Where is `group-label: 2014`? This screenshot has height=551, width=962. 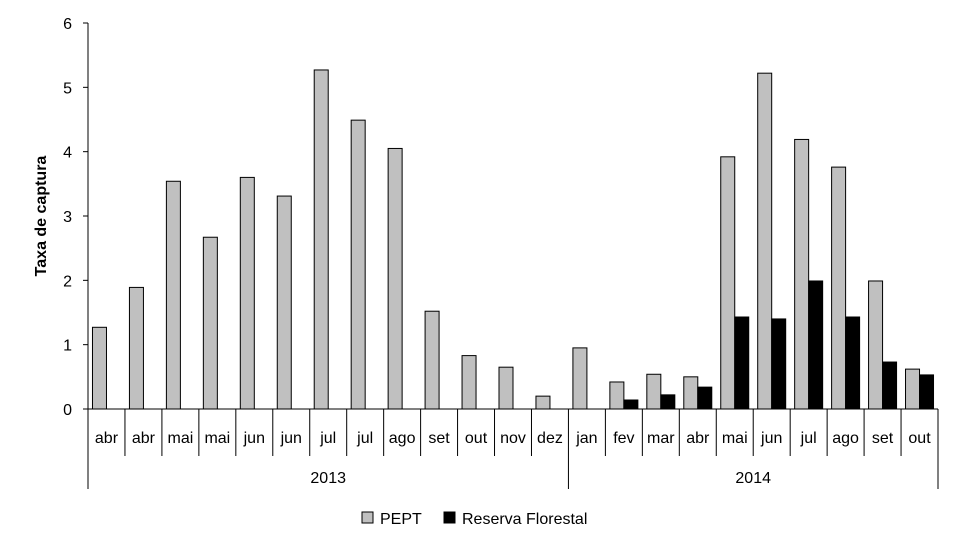
group-label: 2014 is located at coordinates (753, 478).